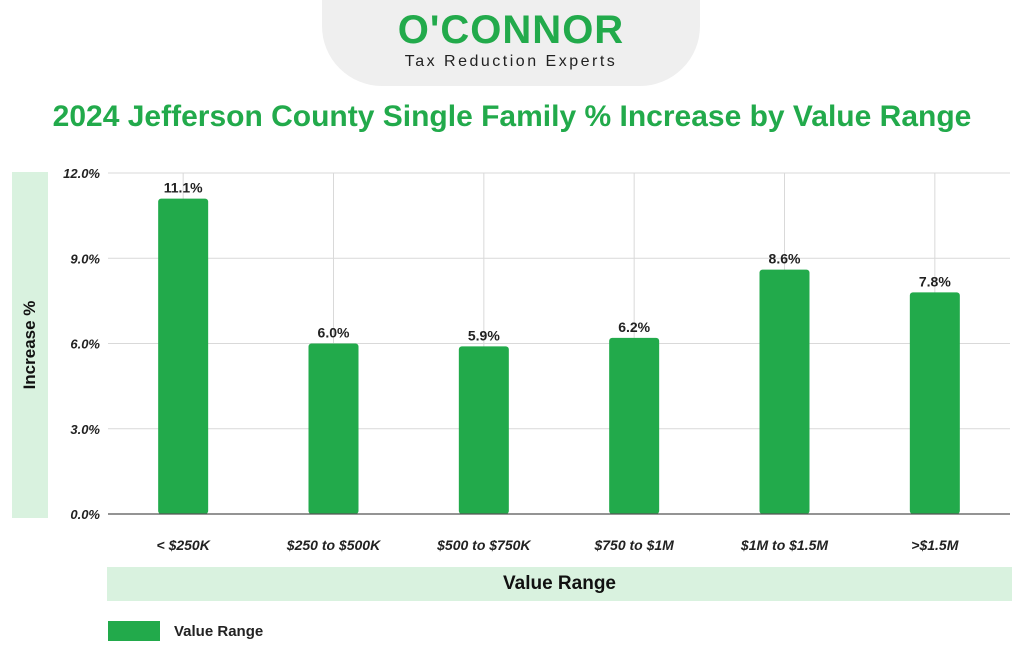  Describe the element at coordinates (934, 545) in the screenshot. I see `x-tick-label: >$1.5M` at that location.